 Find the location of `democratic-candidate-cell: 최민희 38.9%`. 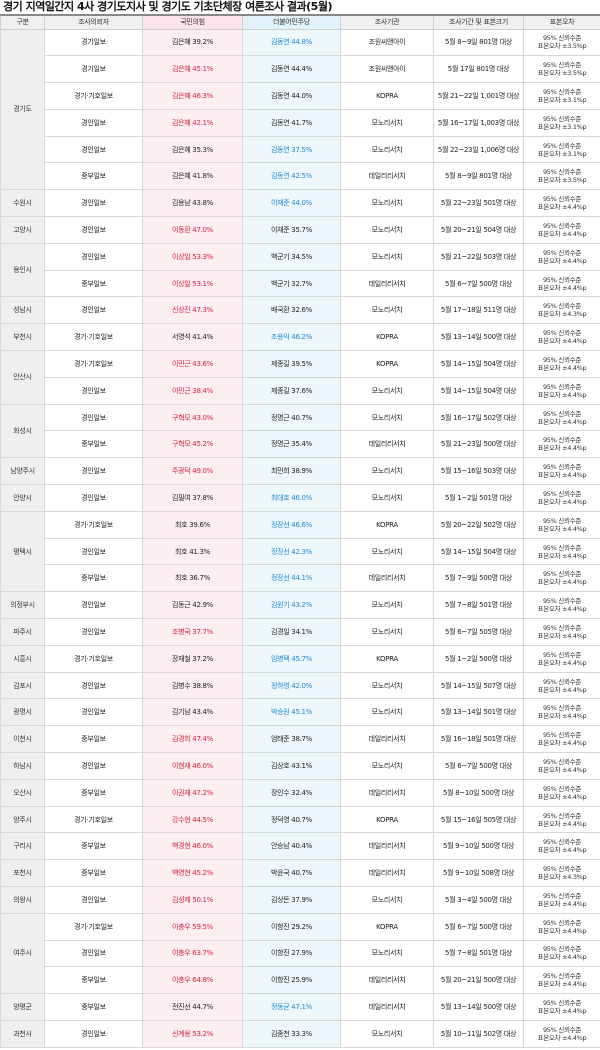

democratic-candidate-cell: 최민희 38.9% is located at coordinates (291, 471).